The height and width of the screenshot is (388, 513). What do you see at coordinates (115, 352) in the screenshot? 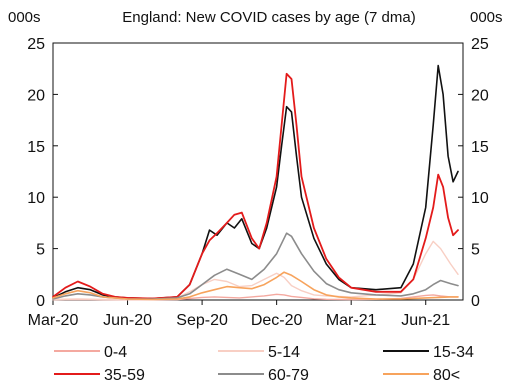
I see `legend-label: 0-4` at bounding box center [115, 352].